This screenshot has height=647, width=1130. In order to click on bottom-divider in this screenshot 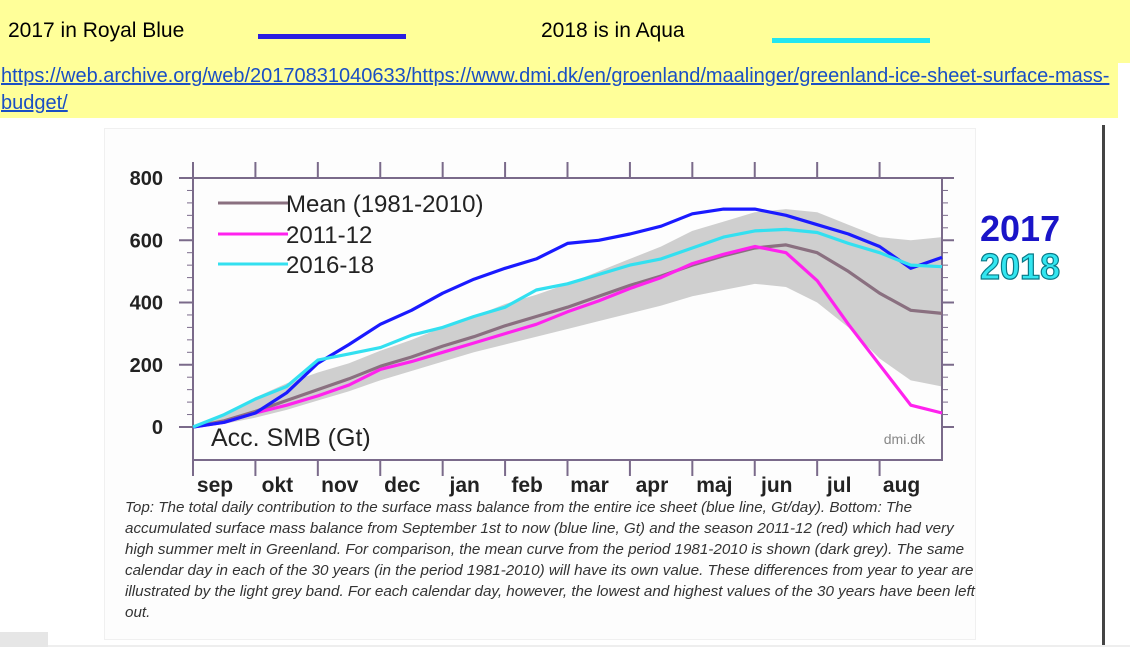, I will do `click(589, 646)`.